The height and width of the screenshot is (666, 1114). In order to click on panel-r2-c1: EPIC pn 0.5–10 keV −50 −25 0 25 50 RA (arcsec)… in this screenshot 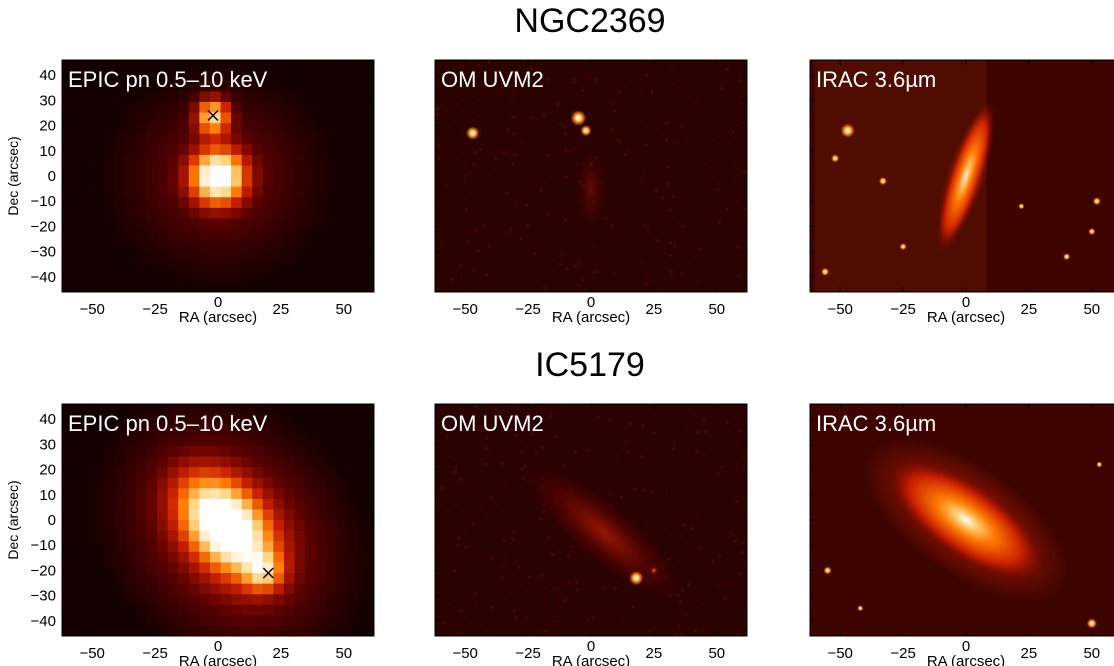, I will do `click(190, 534)`.